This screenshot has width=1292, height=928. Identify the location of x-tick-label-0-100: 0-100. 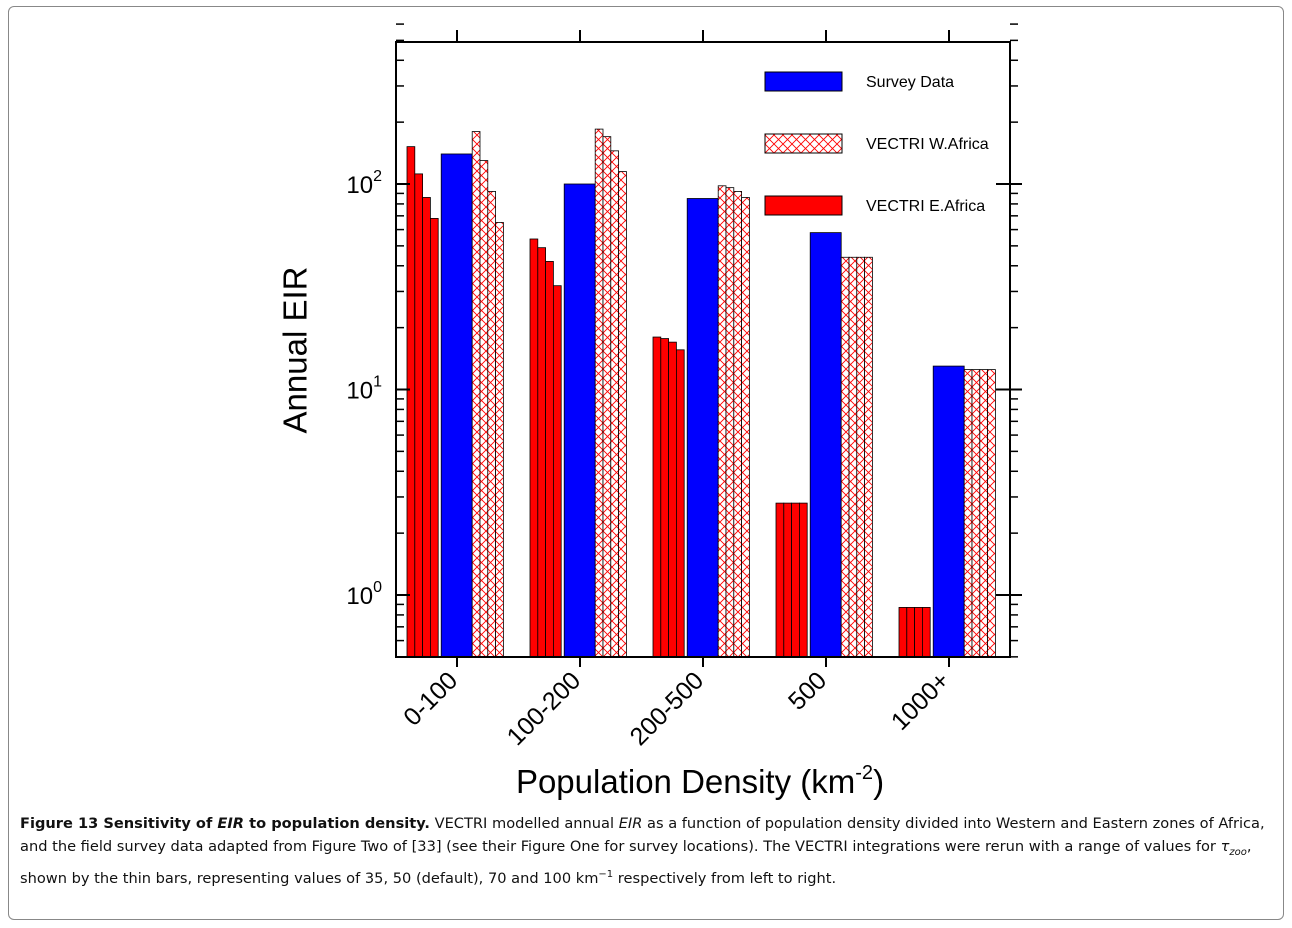
(430, 698).